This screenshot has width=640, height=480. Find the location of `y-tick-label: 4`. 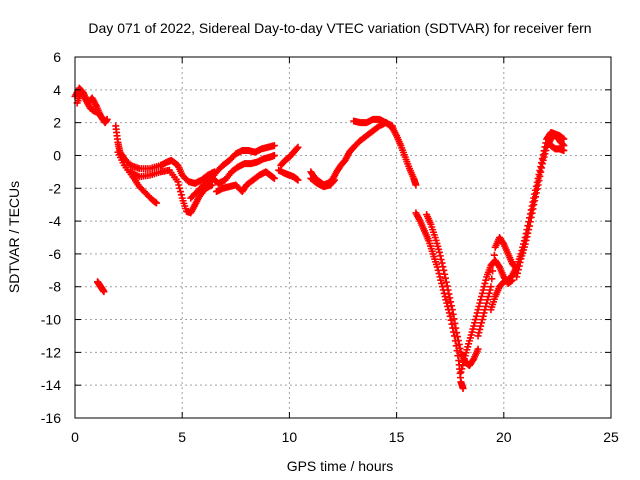

y-tick-label: 4 is located at coordinates (57, 90).